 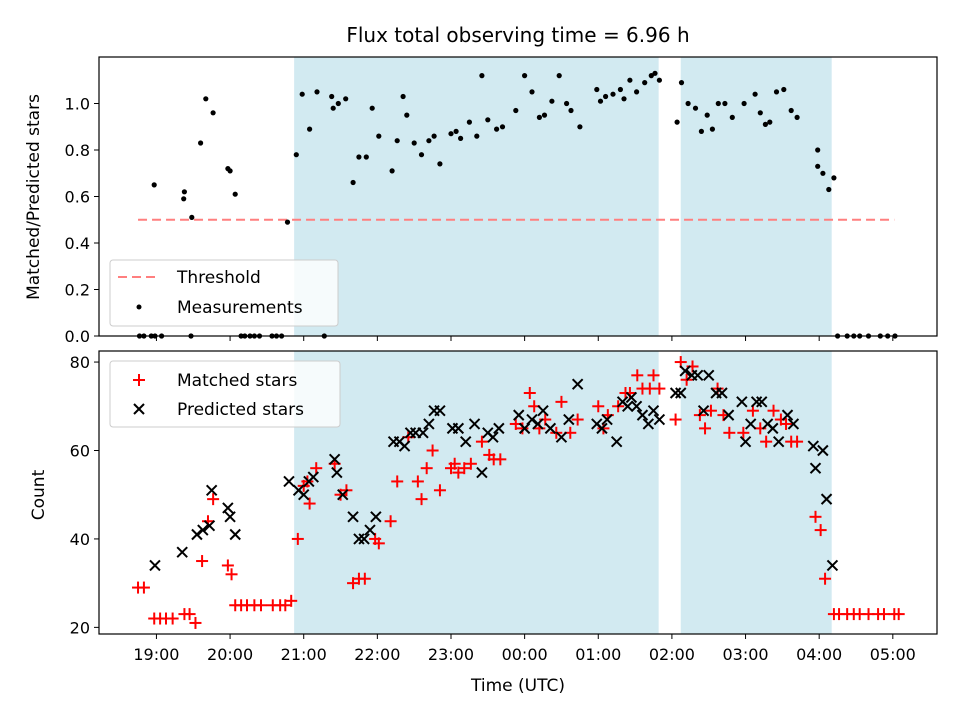 I want to click on bottom-x-tick-label: 19:00, so click(x=156, y=654).